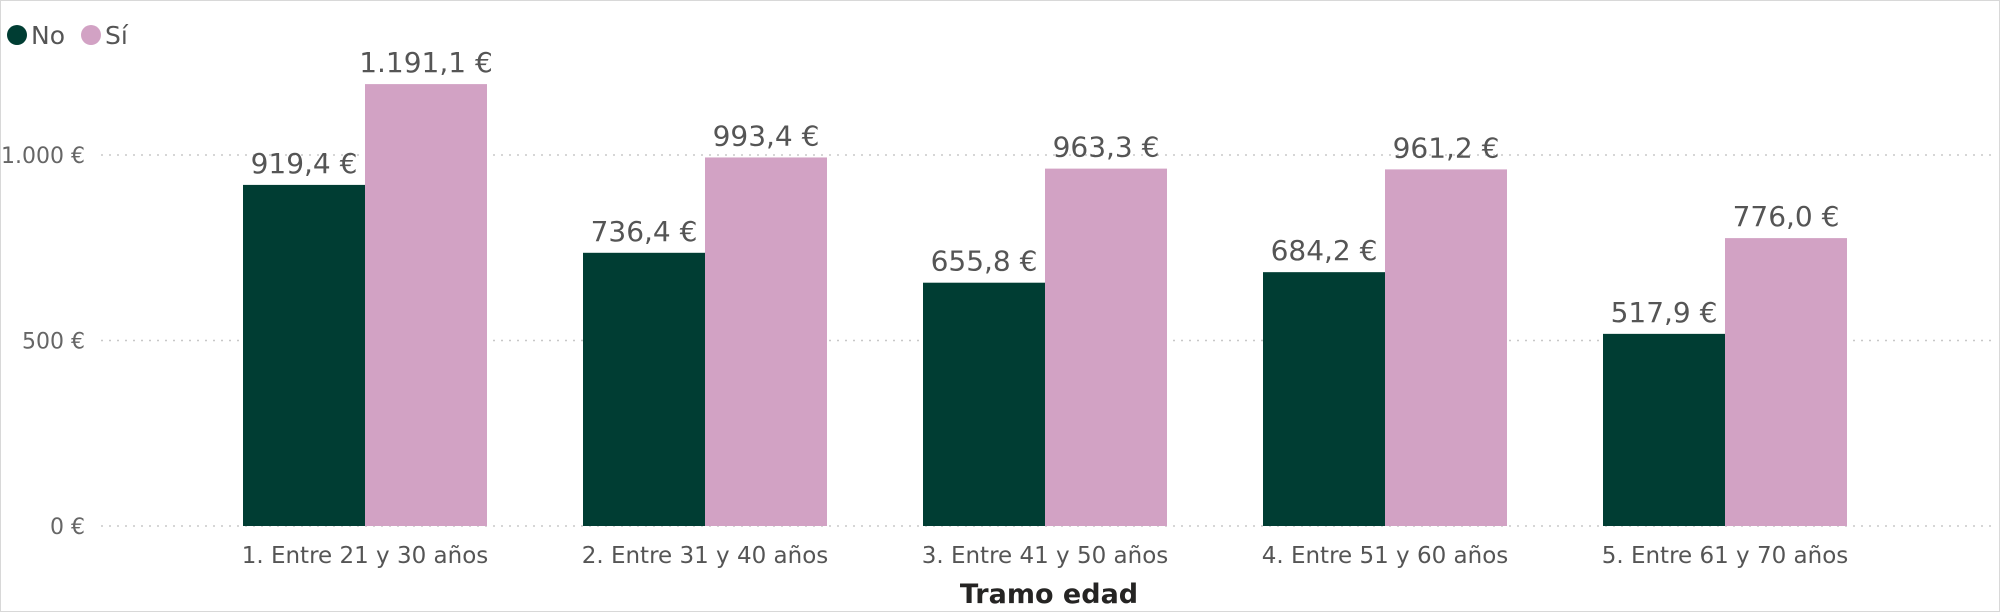 This screenshot has height=612, width=2000. I want to click on data-label: 517,9 €, so click(1664, 312).